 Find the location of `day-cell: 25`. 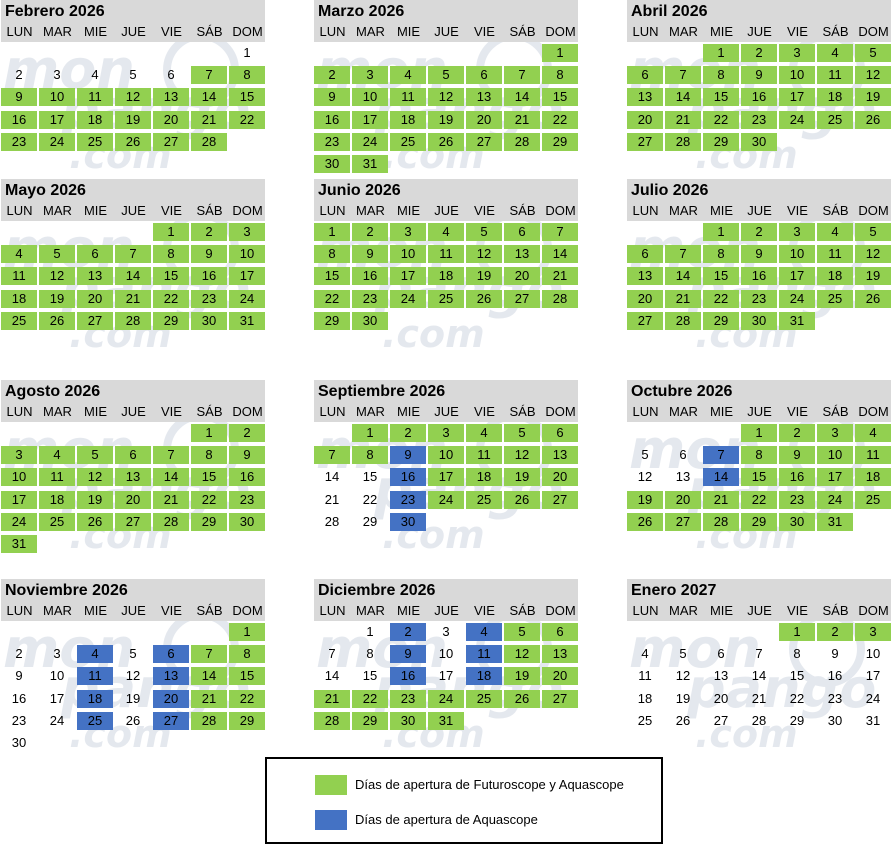

day-cell: 25 is located at coordinates (645, 720).